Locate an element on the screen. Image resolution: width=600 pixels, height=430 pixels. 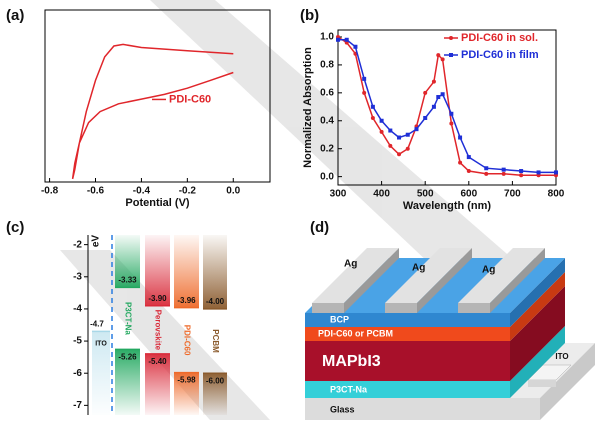
glass-side is located at coordinates (567, 381).